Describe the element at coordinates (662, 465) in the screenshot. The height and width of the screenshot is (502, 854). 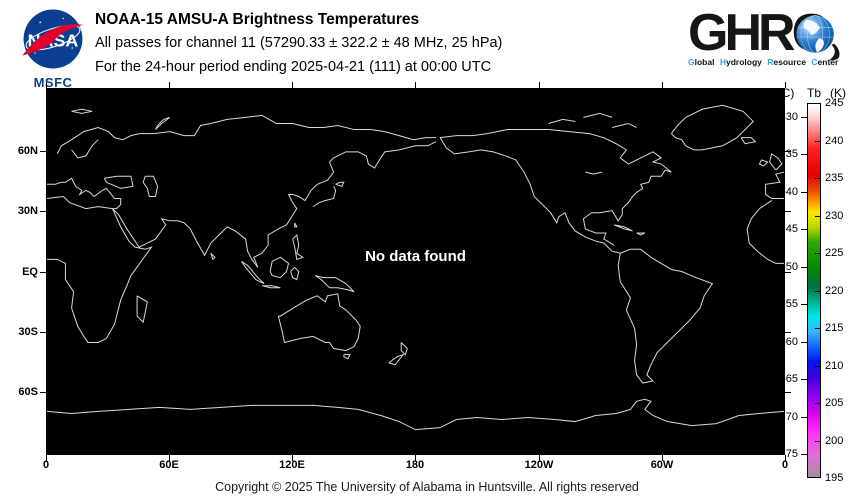
I see `lon-label: 60W` at that location.